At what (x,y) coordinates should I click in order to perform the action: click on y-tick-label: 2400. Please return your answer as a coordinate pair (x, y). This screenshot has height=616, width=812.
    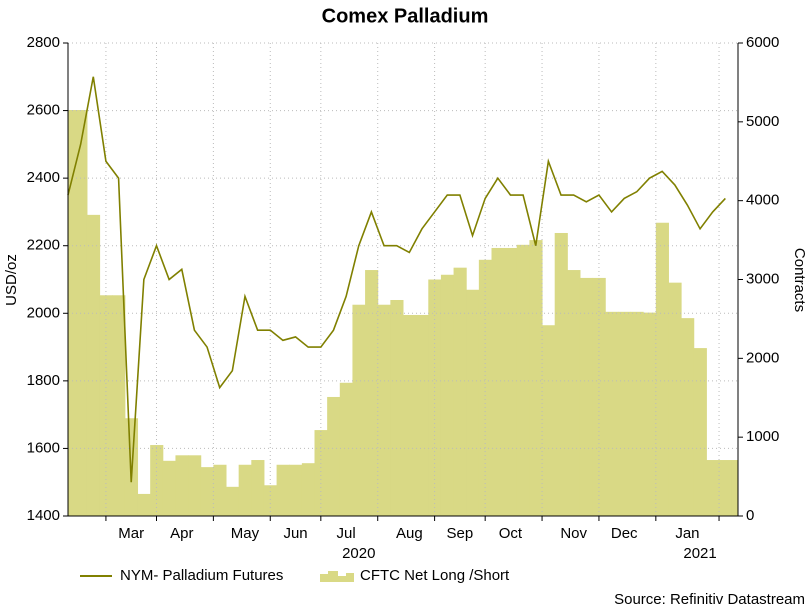
    Looking at the image, I should click on (43, 177).